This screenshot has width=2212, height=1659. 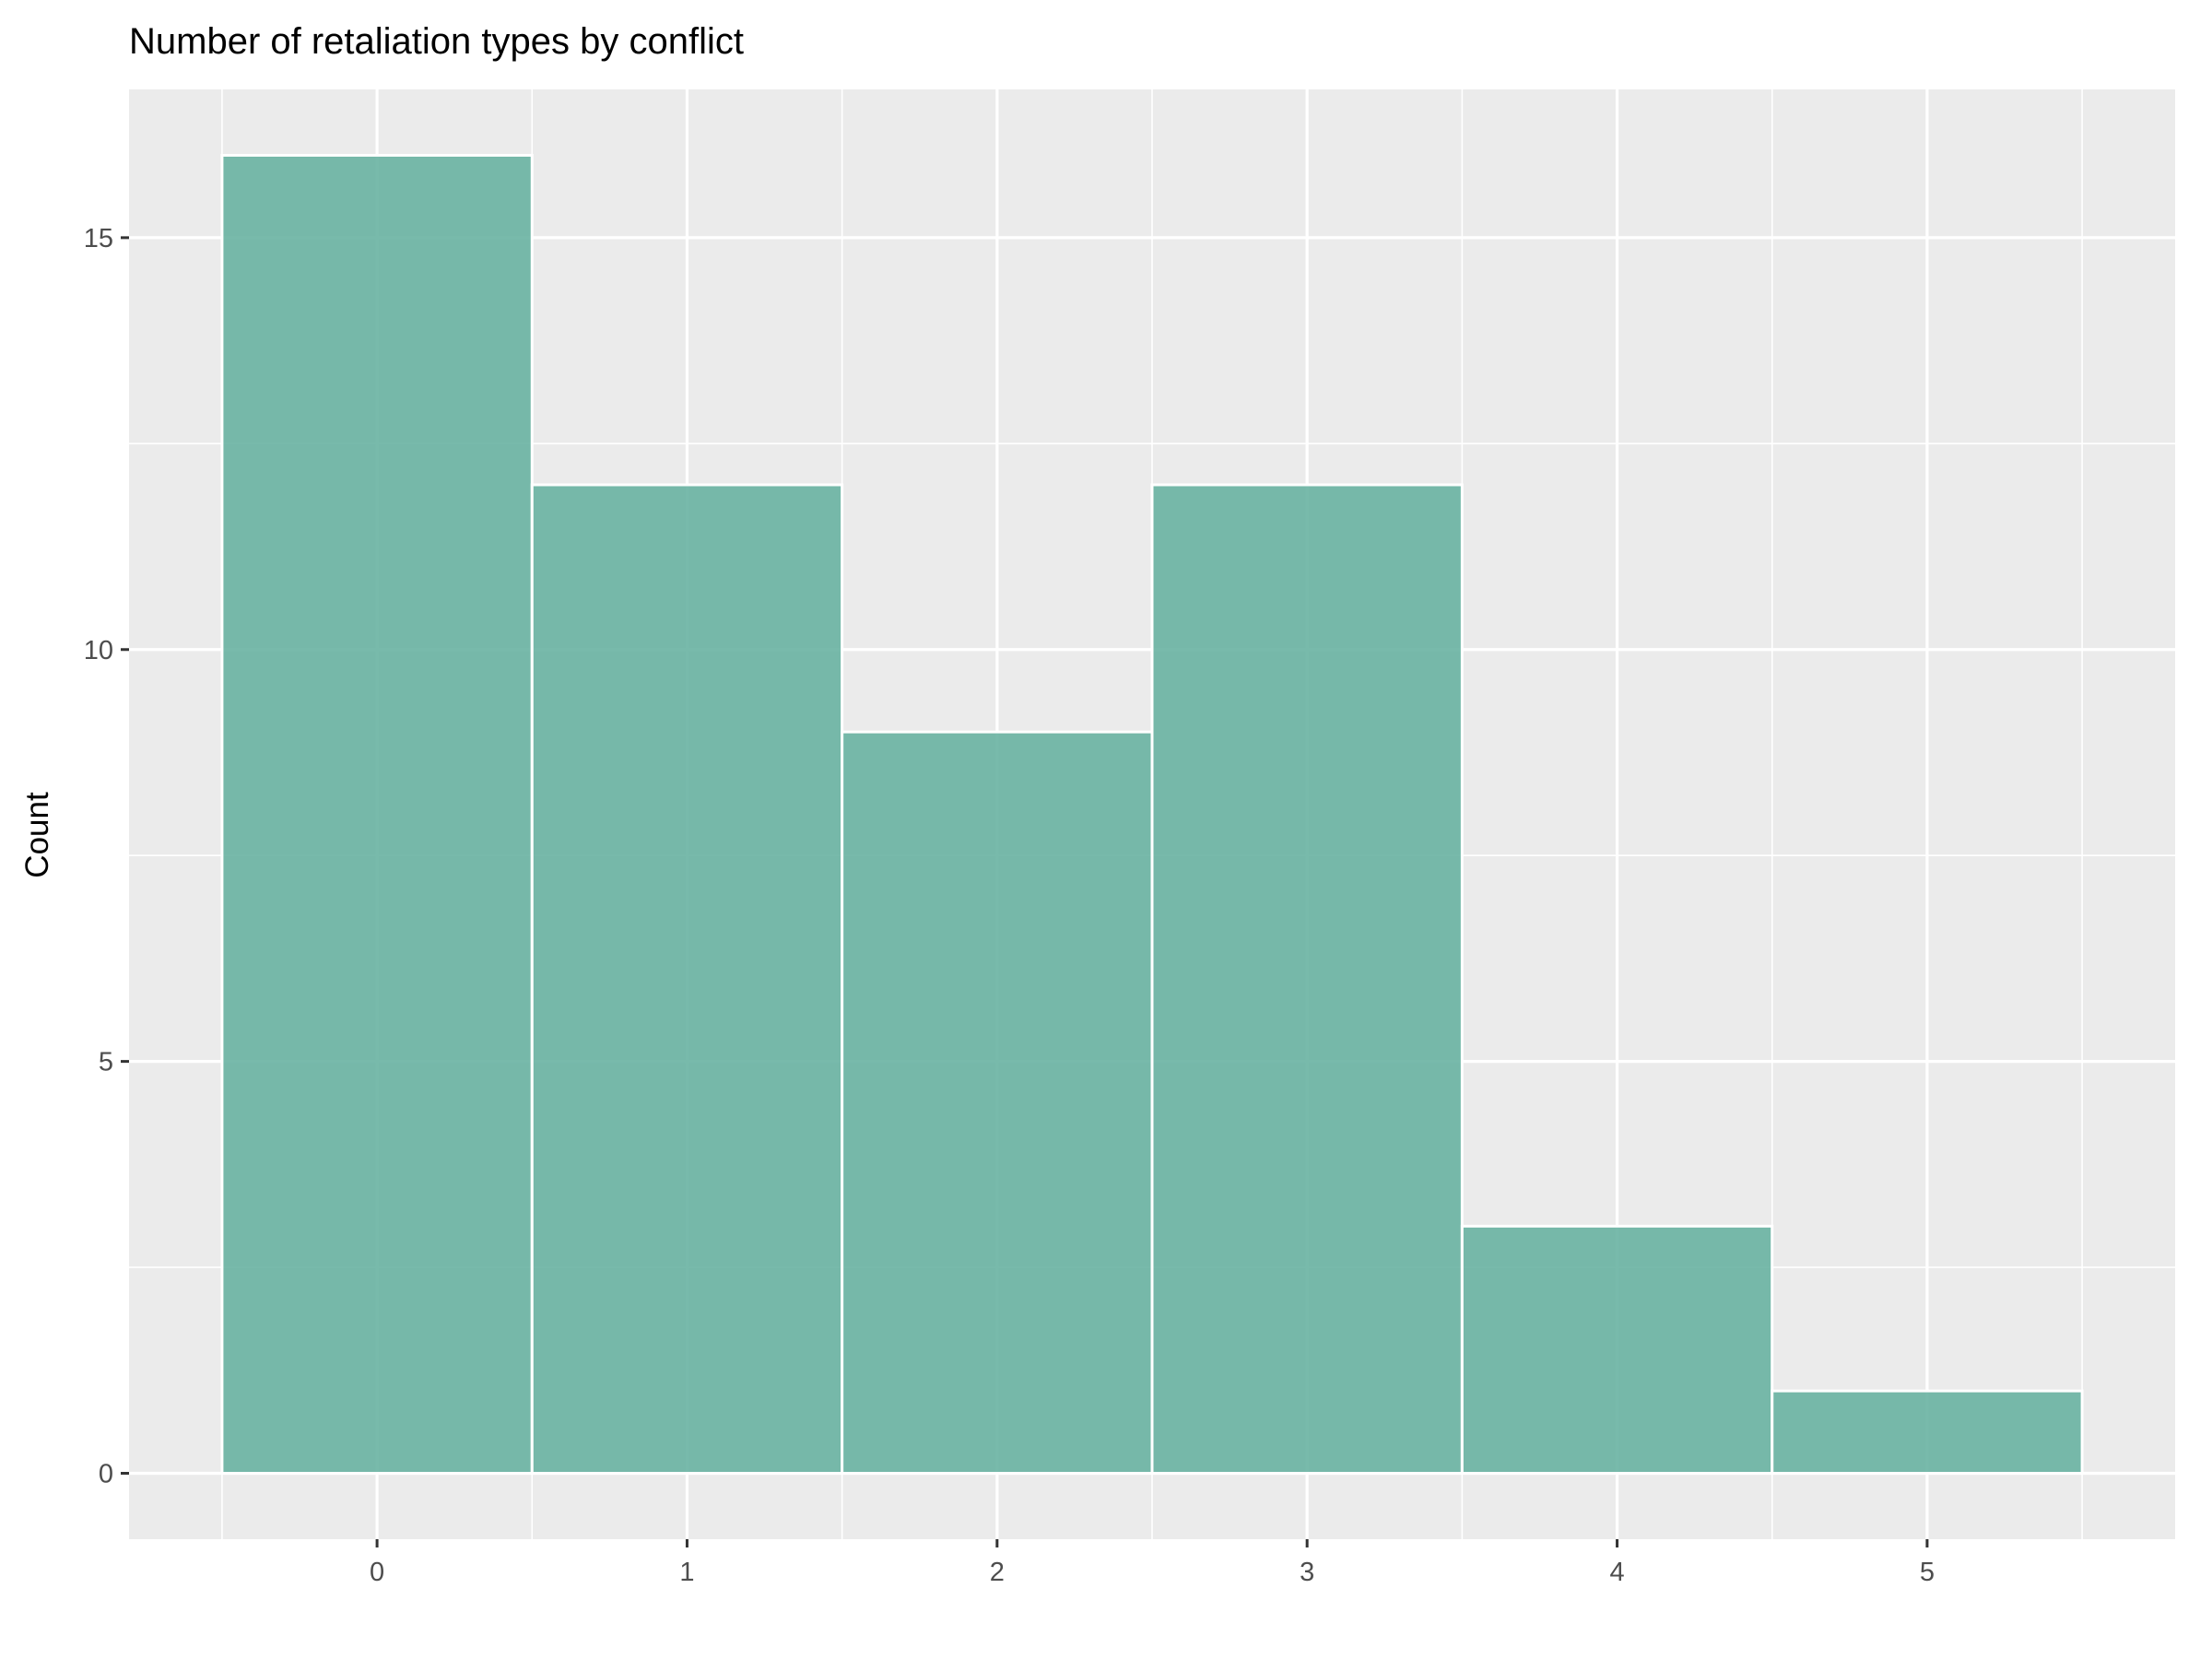 What do you see at coordinates (106, 856) in the screenshot?
I see `y-axis: 0 5 10 15` at bounding box center [106, 856].